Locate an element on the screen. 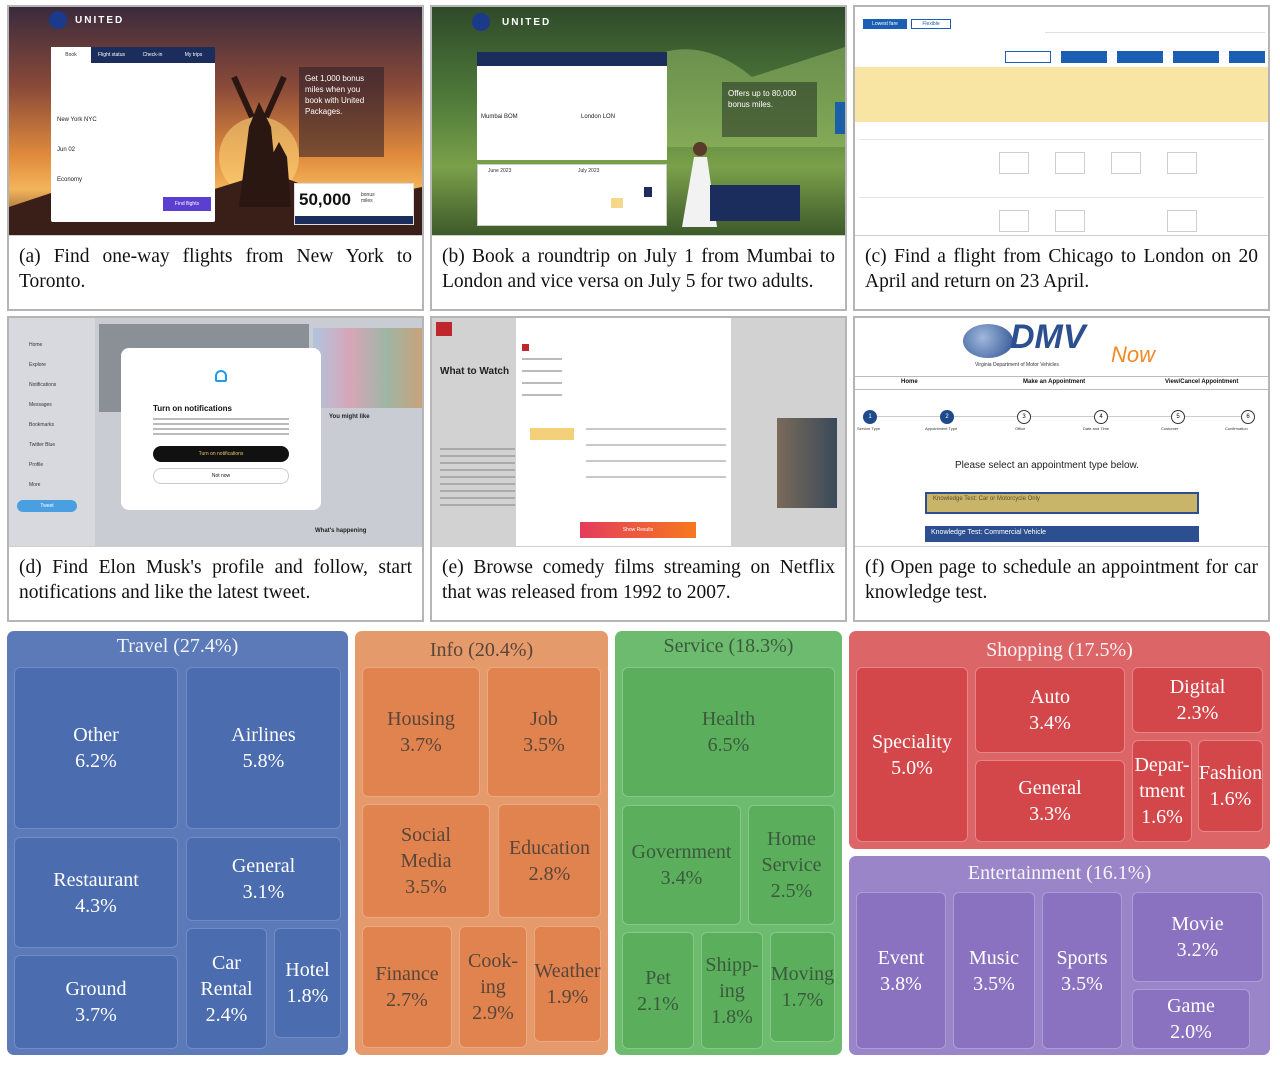 The width and height of the screenshot is (1280, 1065). fare-header-row is located at coordinates (1155, 24).